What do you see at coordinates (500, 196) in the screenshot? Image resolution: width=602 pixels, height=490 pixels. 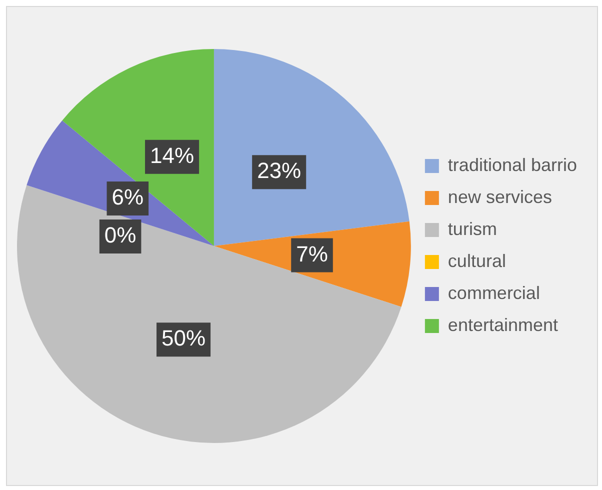 I see `legend-label: new services` at bounding box center [500, 196].